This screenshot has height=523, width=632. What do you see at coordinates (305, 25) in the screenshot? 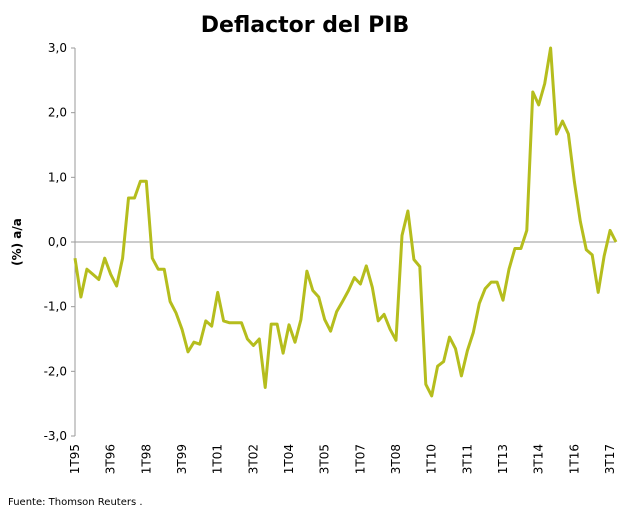
I see `chart-title: Deflactor del PIB` at bounding box center [305, 25].